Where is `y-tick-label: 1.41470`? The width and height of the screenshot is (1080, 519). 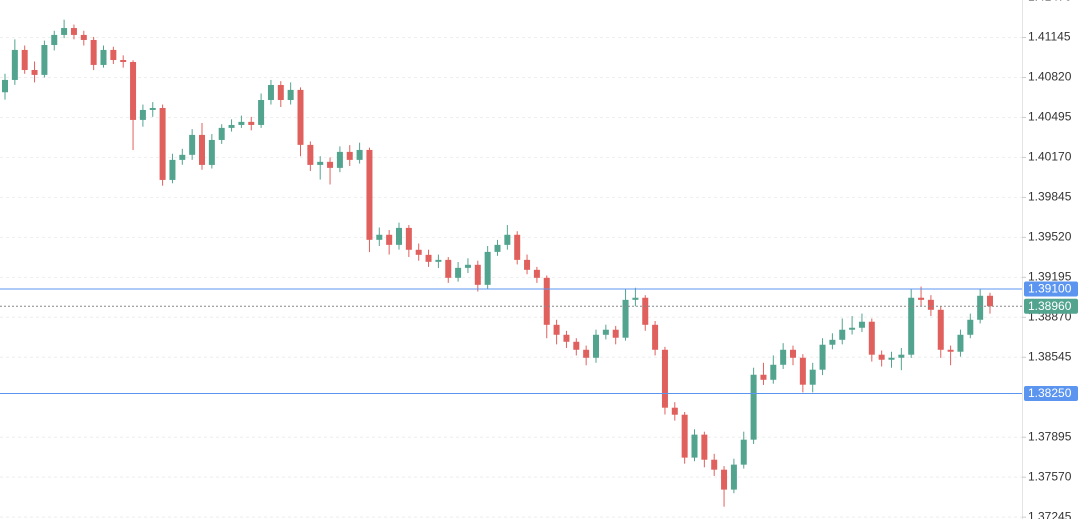
y-tick-label: 1.41470 is located at coordinates (1050, 2).